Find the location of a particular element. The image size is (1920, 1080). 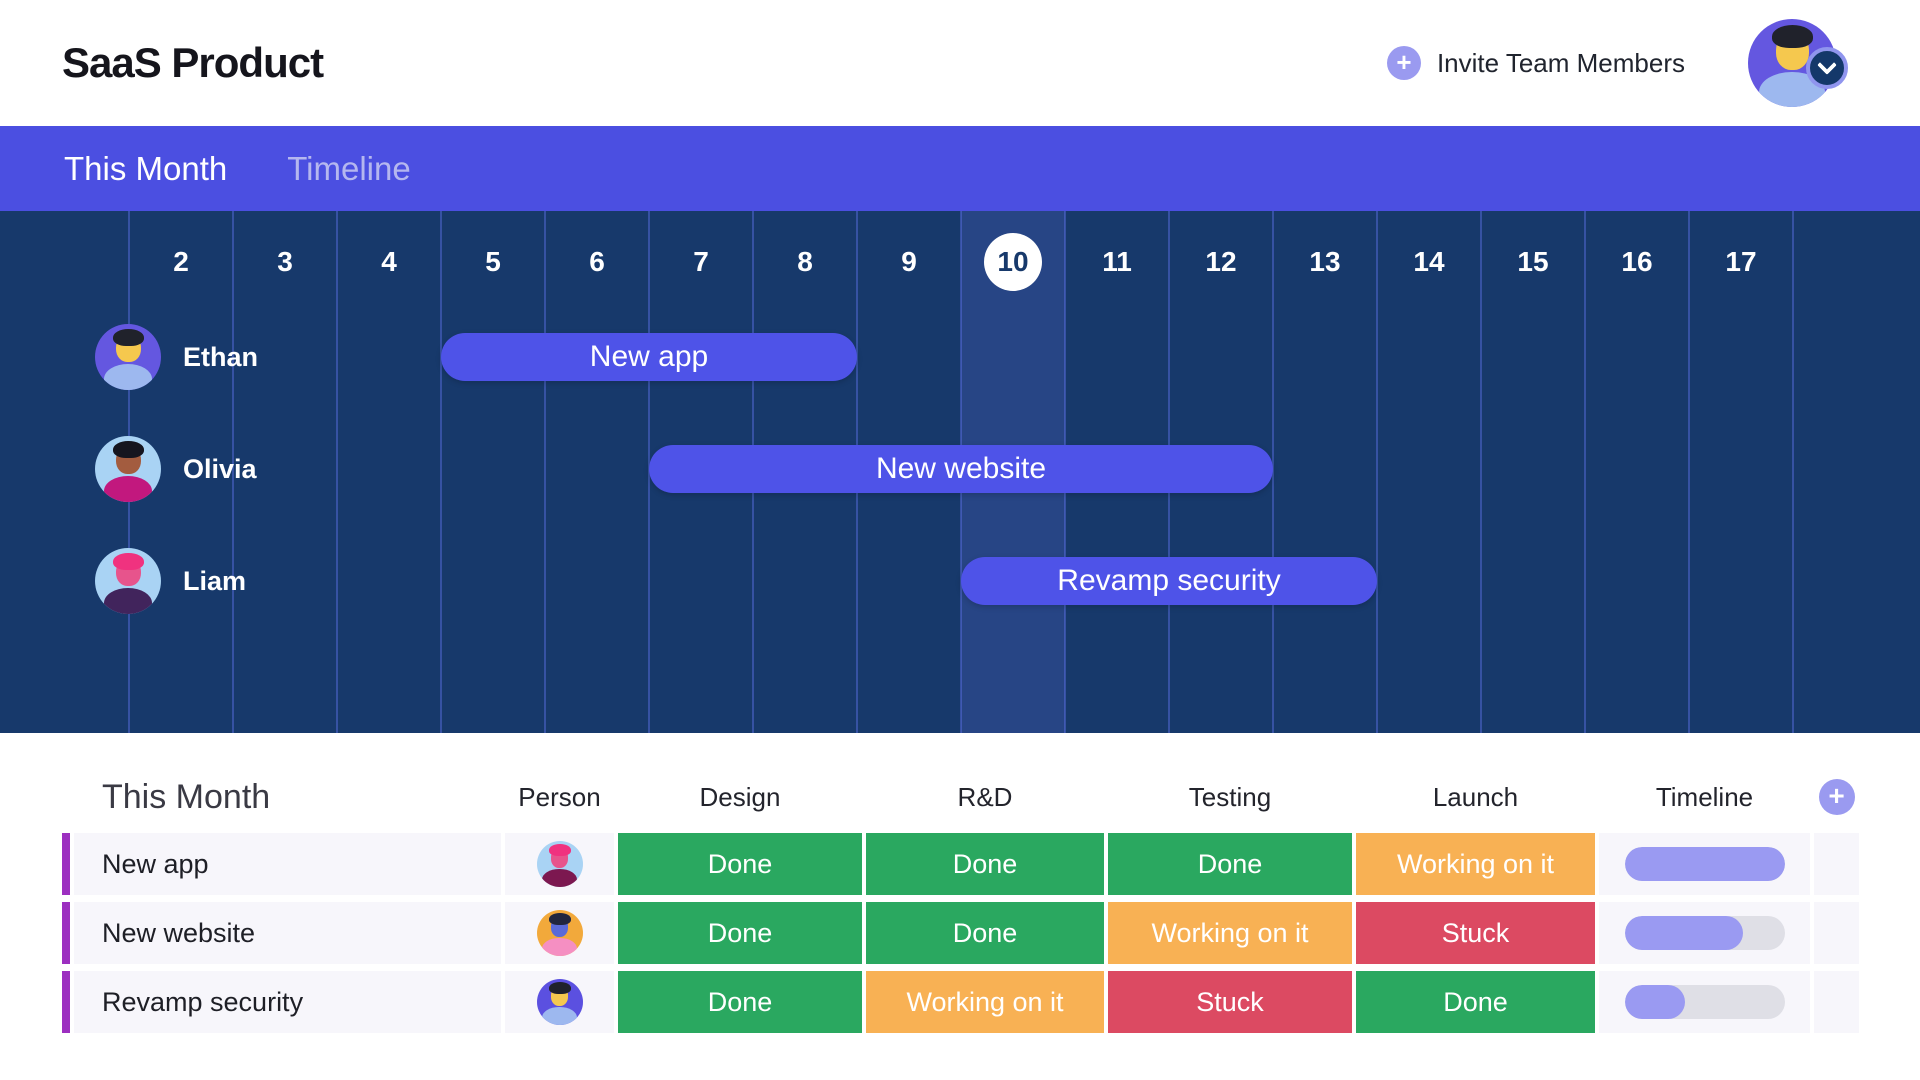

task-label: New app is located at coordinates (649, 356).